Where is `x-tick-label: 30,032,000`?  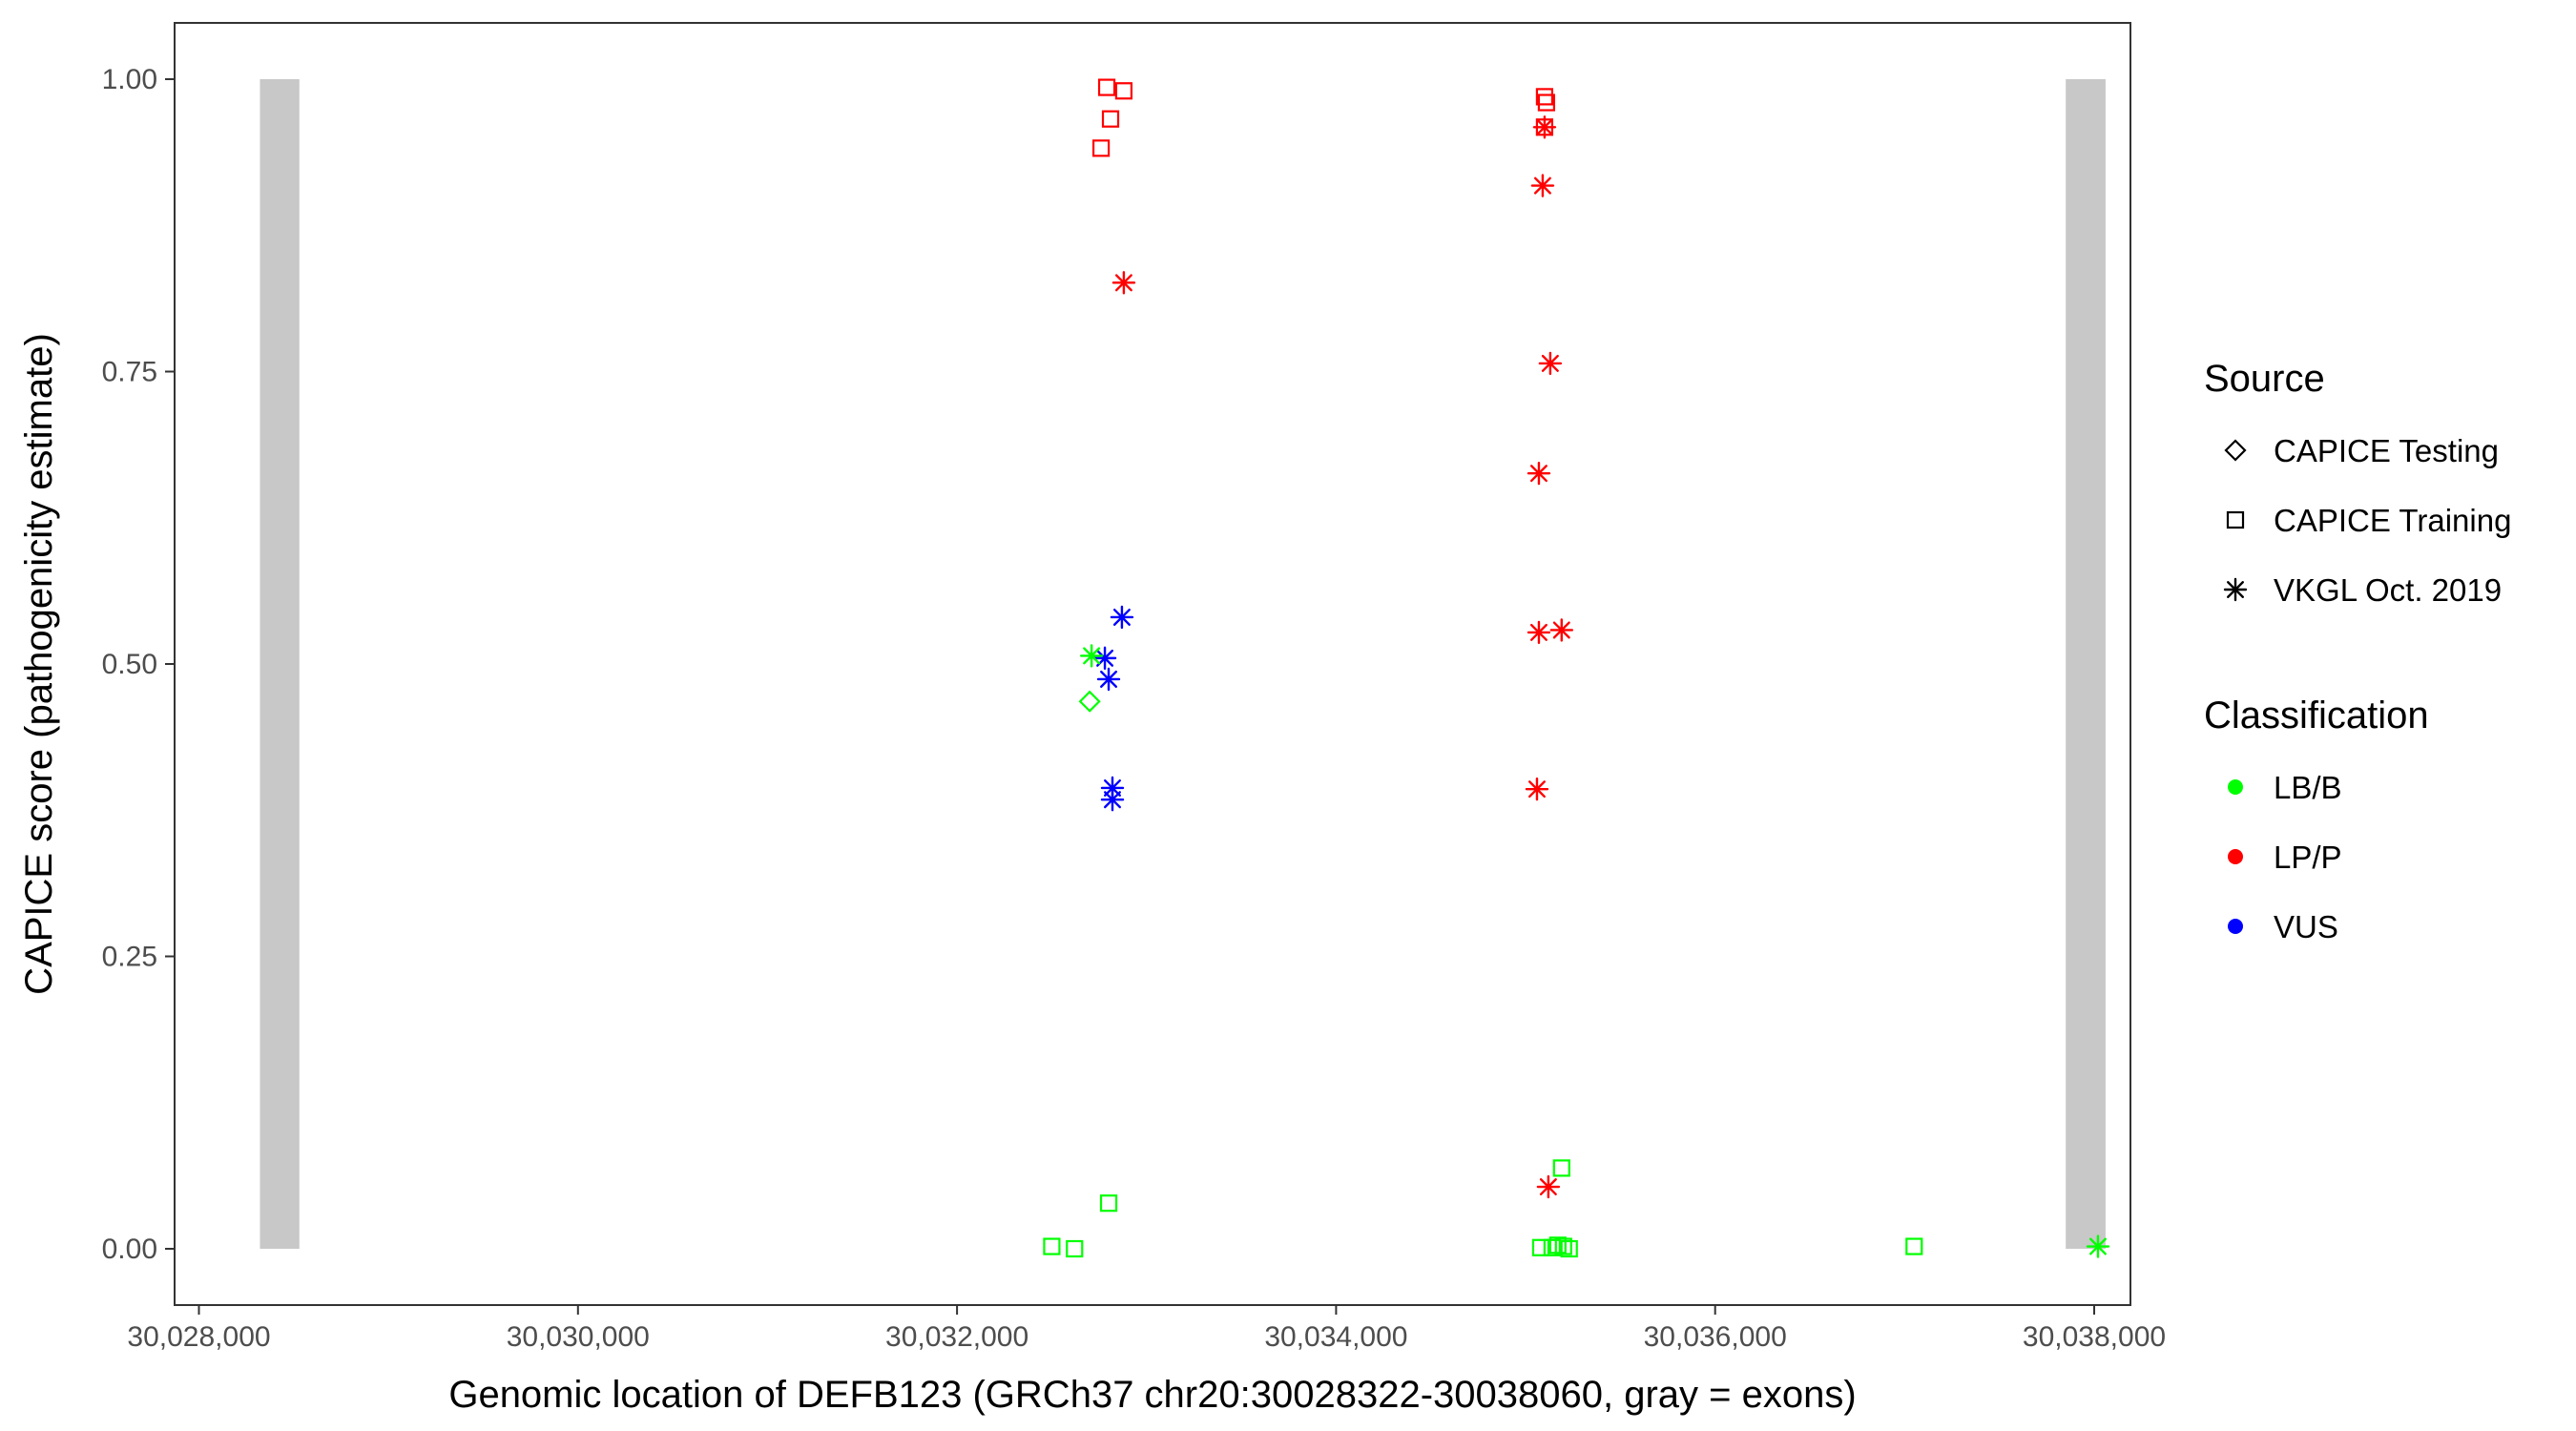 x-tick-label: 30,032,000 is located at coordinates (956, 1337).